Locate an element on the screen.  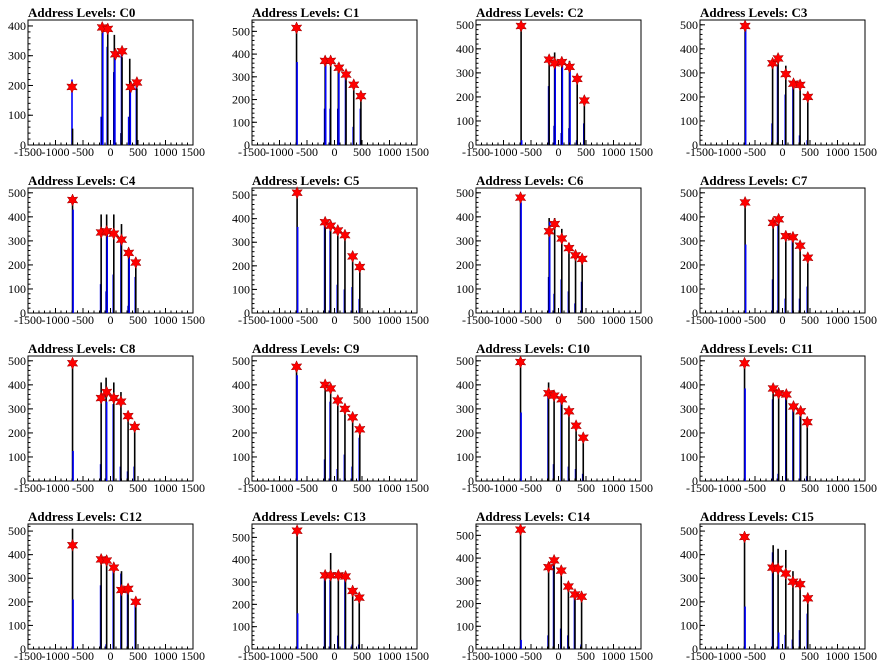
chart-title: Address Levels: C14 is located at coordinates (533, 516).